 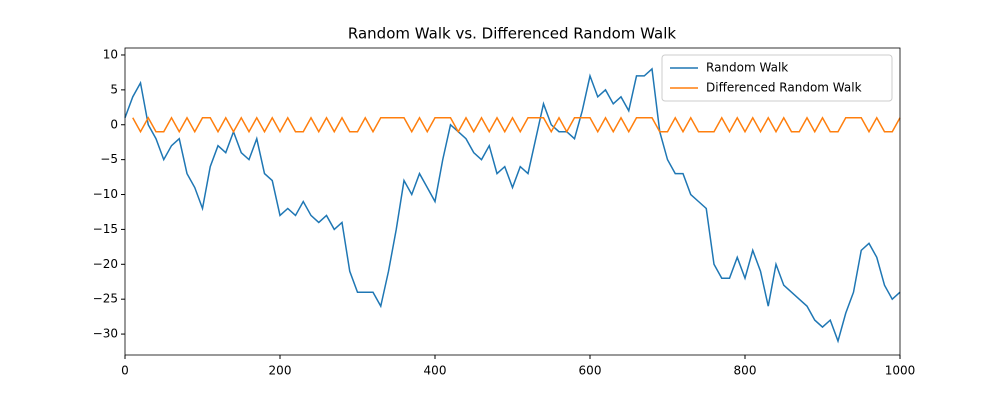 What do you see at coordinates (747, 68) in the screenshot?
I see `legend-label: Random Walk` at bounding box center [747, 68].